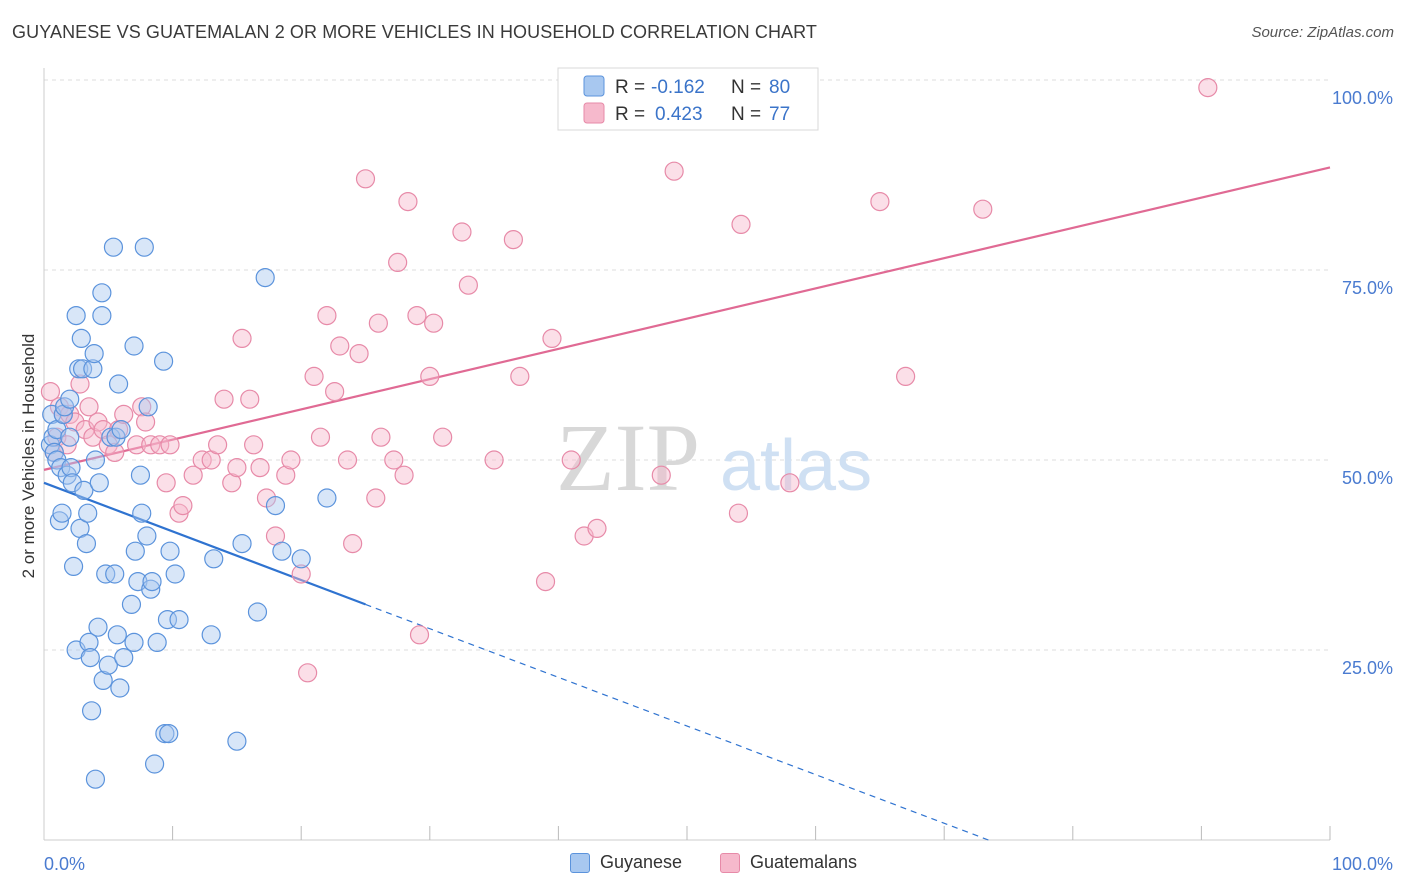 The image size is (1406, 892). I want to click on y-tick-label-3: 100.0%, so click(1362, 98).